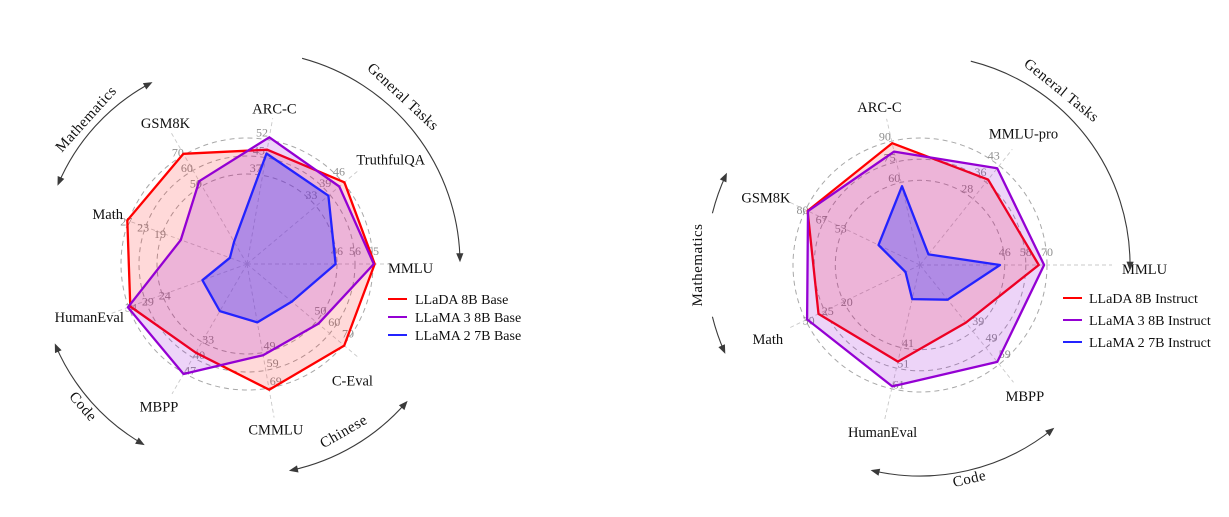 This screenshot has height=517, width=1229. What do you see at coordinates (855, 233) in the screenshot?
I see `axis-spoke-GSM8K` at bounding box center [855, 233].